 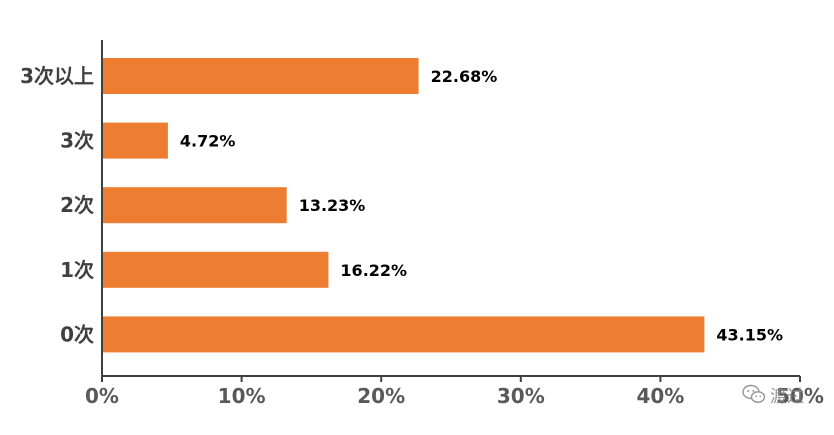 What do you see at coordinates (381, 396) in the screenshot?
I see `x-tick-label: 20%` at bounding box center [381, 396].